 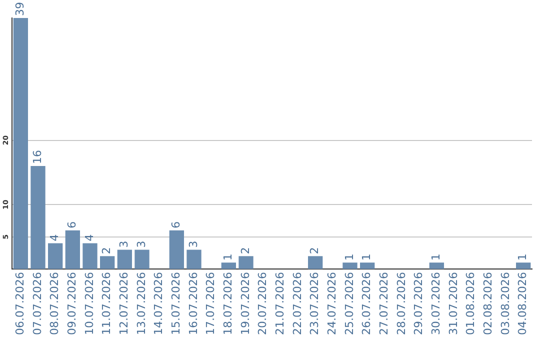 I want to click on x-tick-label: 15.07.2026, so click(x=176, y=304).